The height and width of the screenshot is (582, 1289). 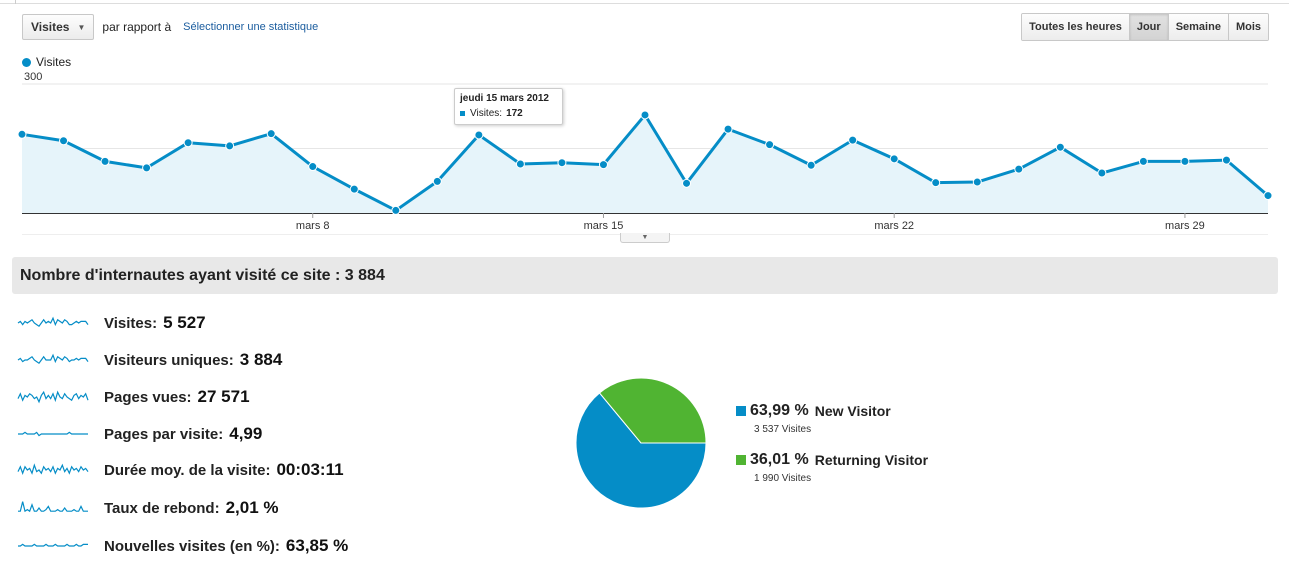 I want to click on returning-visitor-percent: 36,01 %, so click(x=779, y=459).